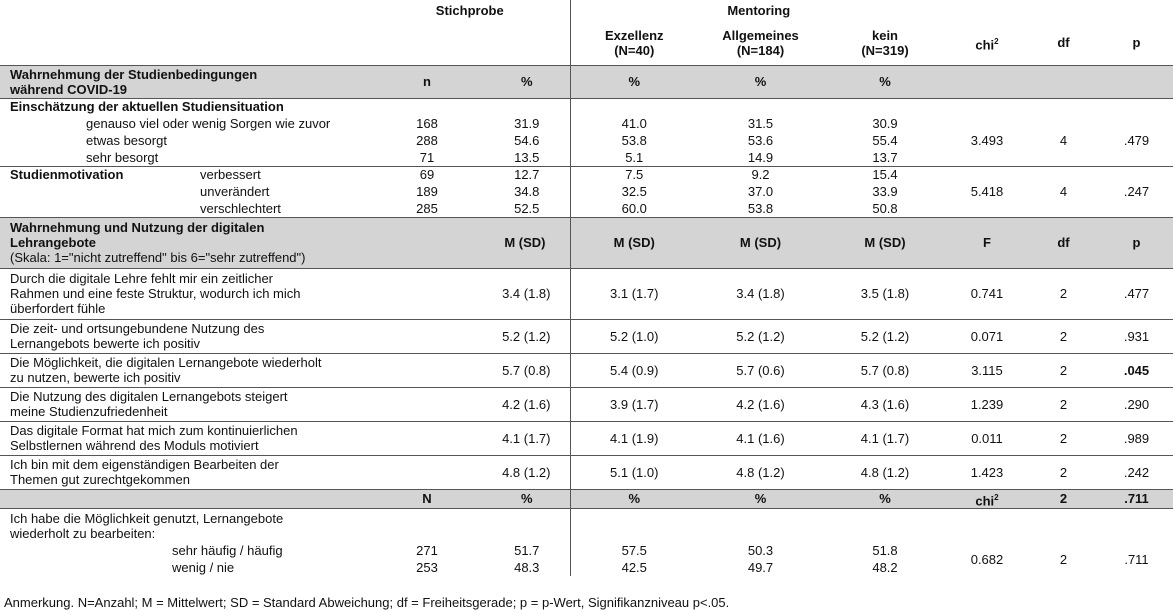 This screenshot has width=1173, height=611. What do you see at coordinates (633, 208) in the screenshot?
I see `cell-exz: 60.0` at bounding box center [633, 208].